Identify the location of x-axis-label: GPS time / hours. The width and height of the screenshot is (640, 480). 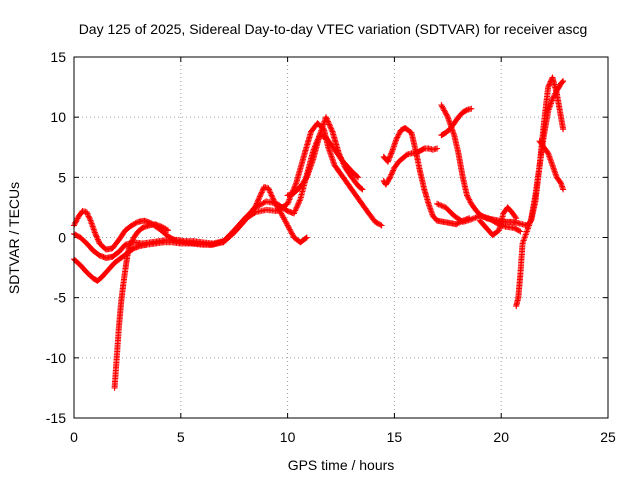
(341, 465).